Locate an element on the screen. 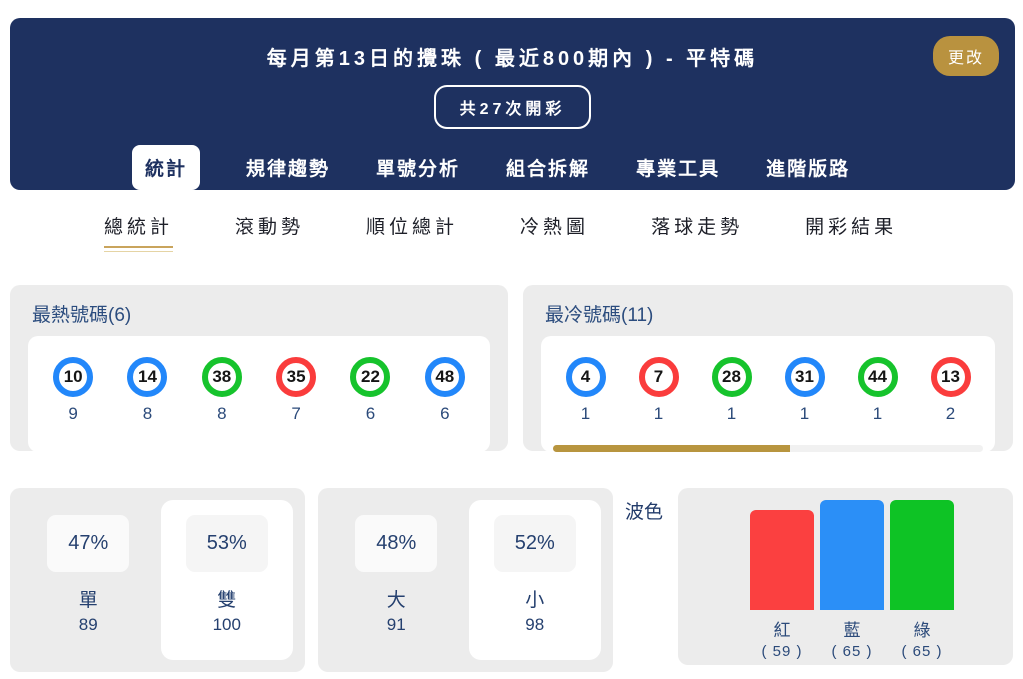 The height and width of the screenshot is (679, 1023). cold-ball-item: 4 1 is located at coordinates (586, 390).